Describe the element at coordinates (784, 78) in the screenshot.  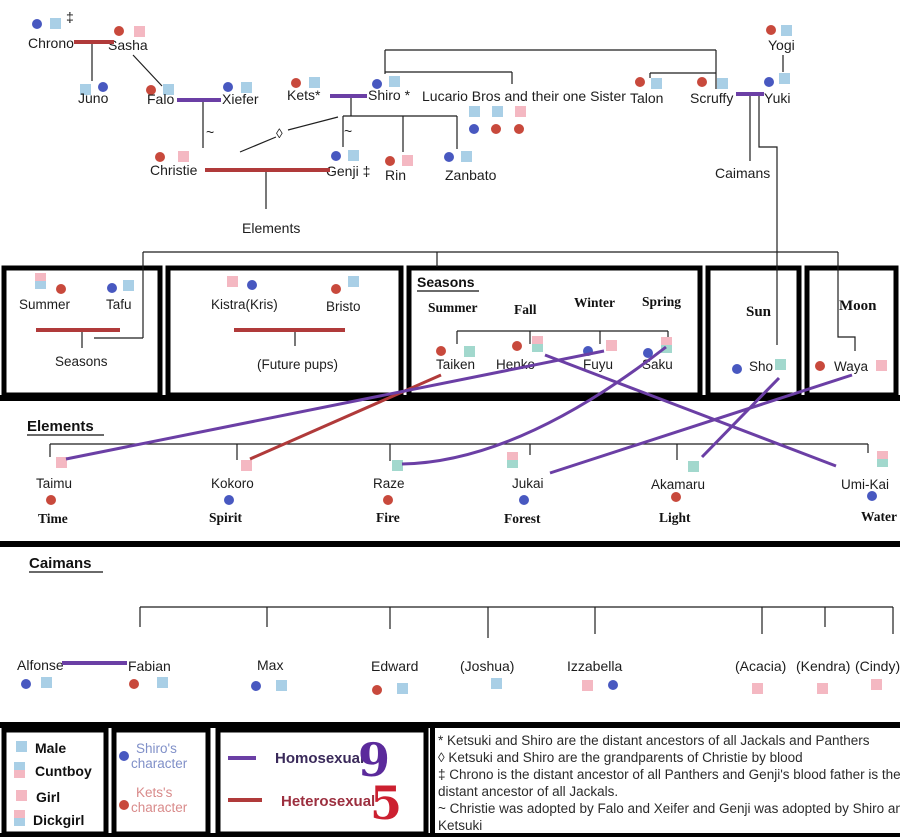
I see `yuki-square-icon` at that location.